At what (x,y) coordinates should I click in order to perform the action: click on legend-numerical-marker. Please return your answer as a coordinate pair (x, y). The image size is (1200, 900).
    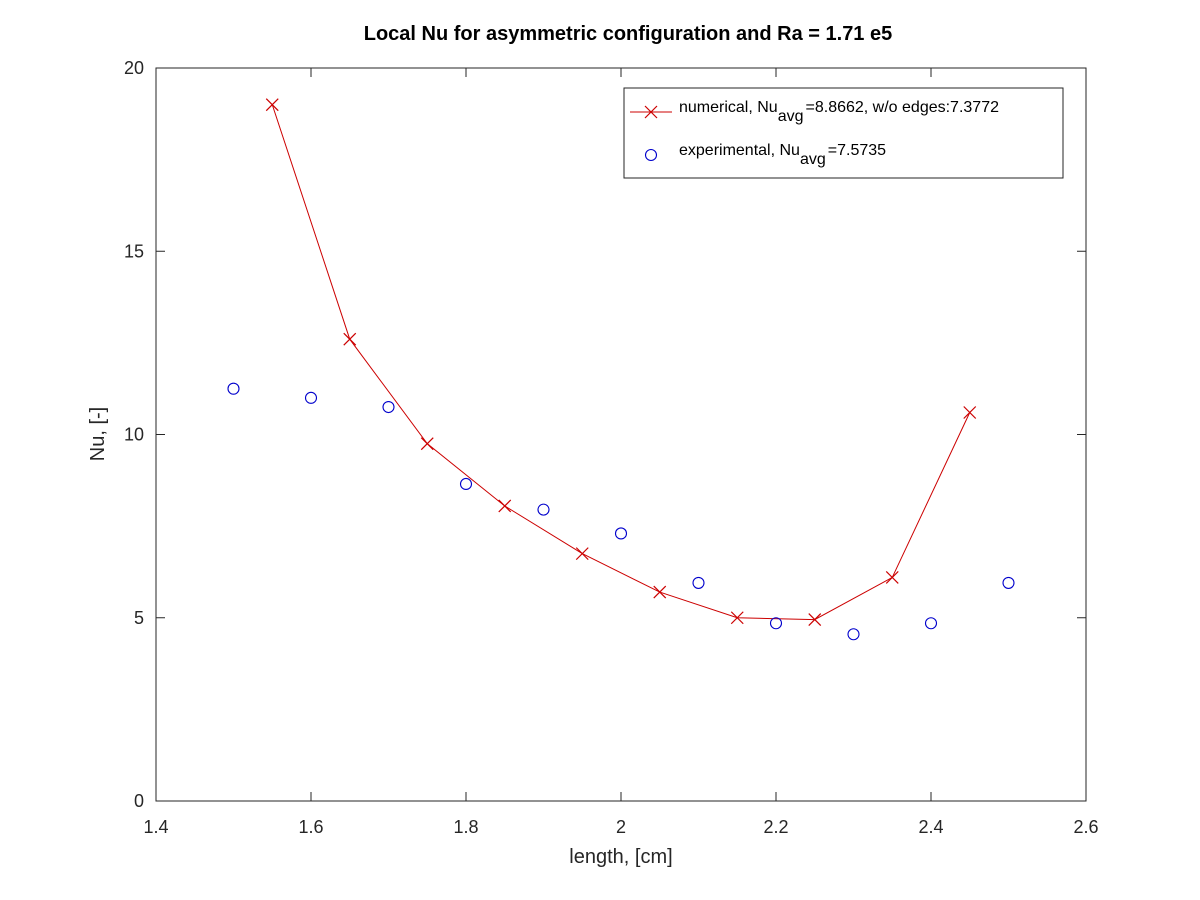
    Looking at the image, I should click on (651, 112).